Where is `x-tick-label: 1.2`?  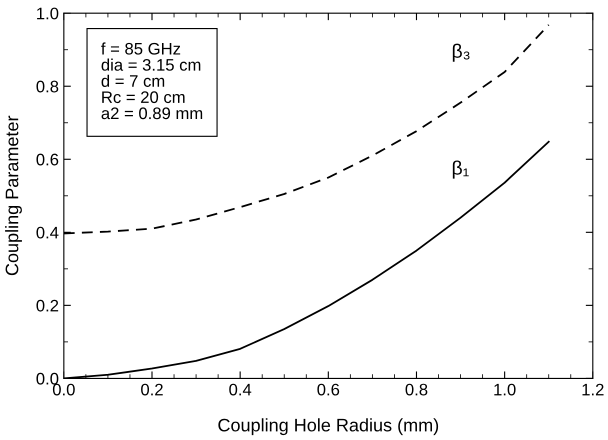
x-tick-label: 1.2 is located at coordinates (593, 390).